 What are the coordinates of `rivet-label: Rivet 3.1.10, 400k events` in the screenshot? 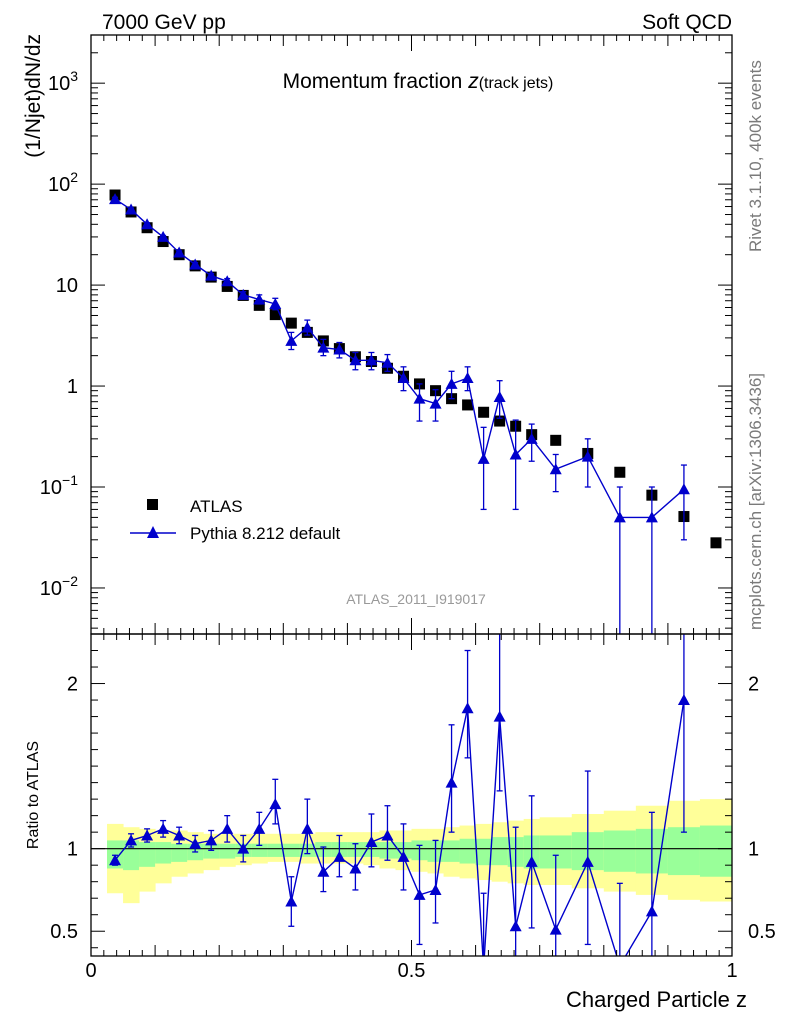 It's located at (755, 156).